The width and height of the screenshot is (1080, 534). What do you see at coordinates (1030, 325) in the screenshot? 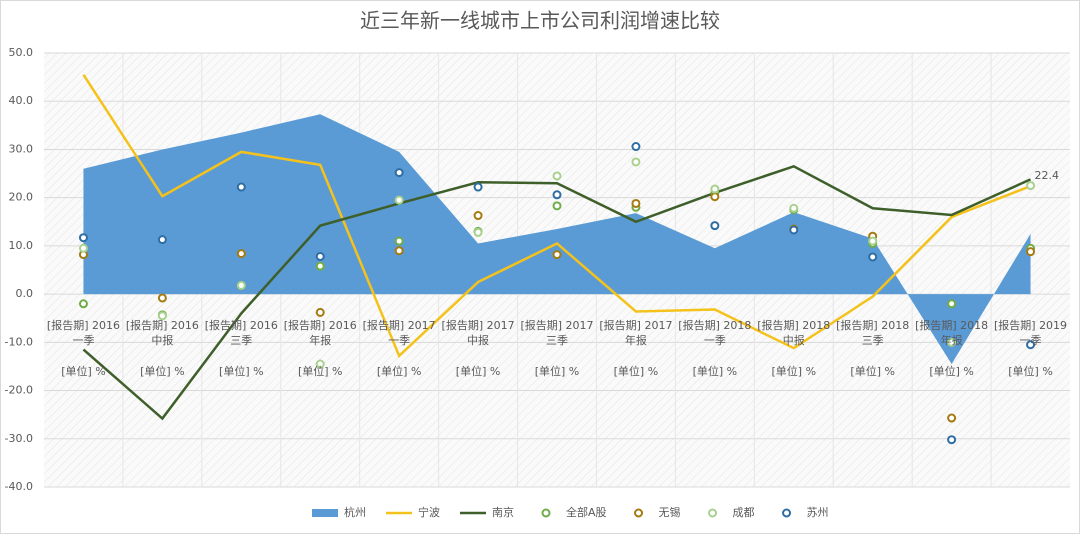
I see `x-tick-label: [报告期] 2019` at bounding box center [1030, 325].